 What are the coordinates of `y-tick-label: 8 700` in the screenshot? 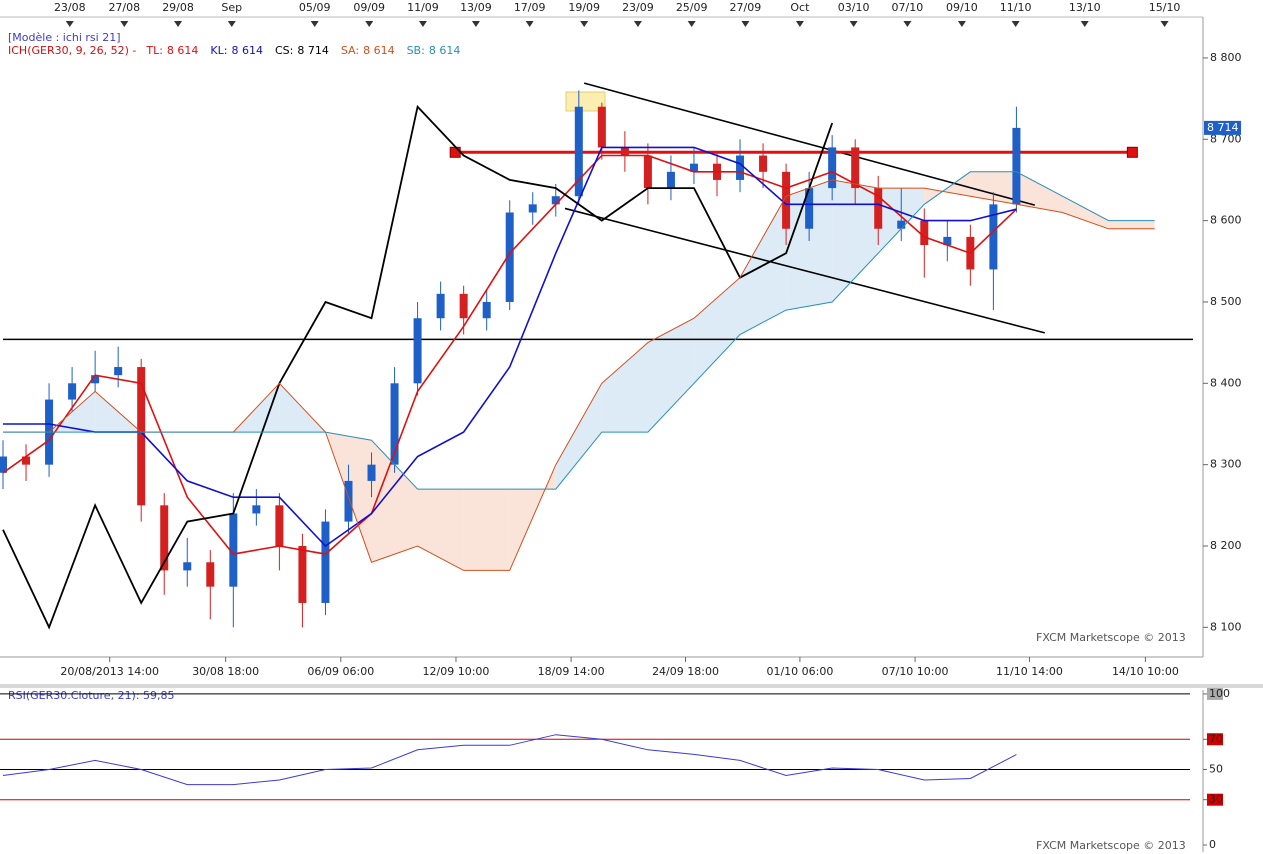 It's located at (1226, 138).